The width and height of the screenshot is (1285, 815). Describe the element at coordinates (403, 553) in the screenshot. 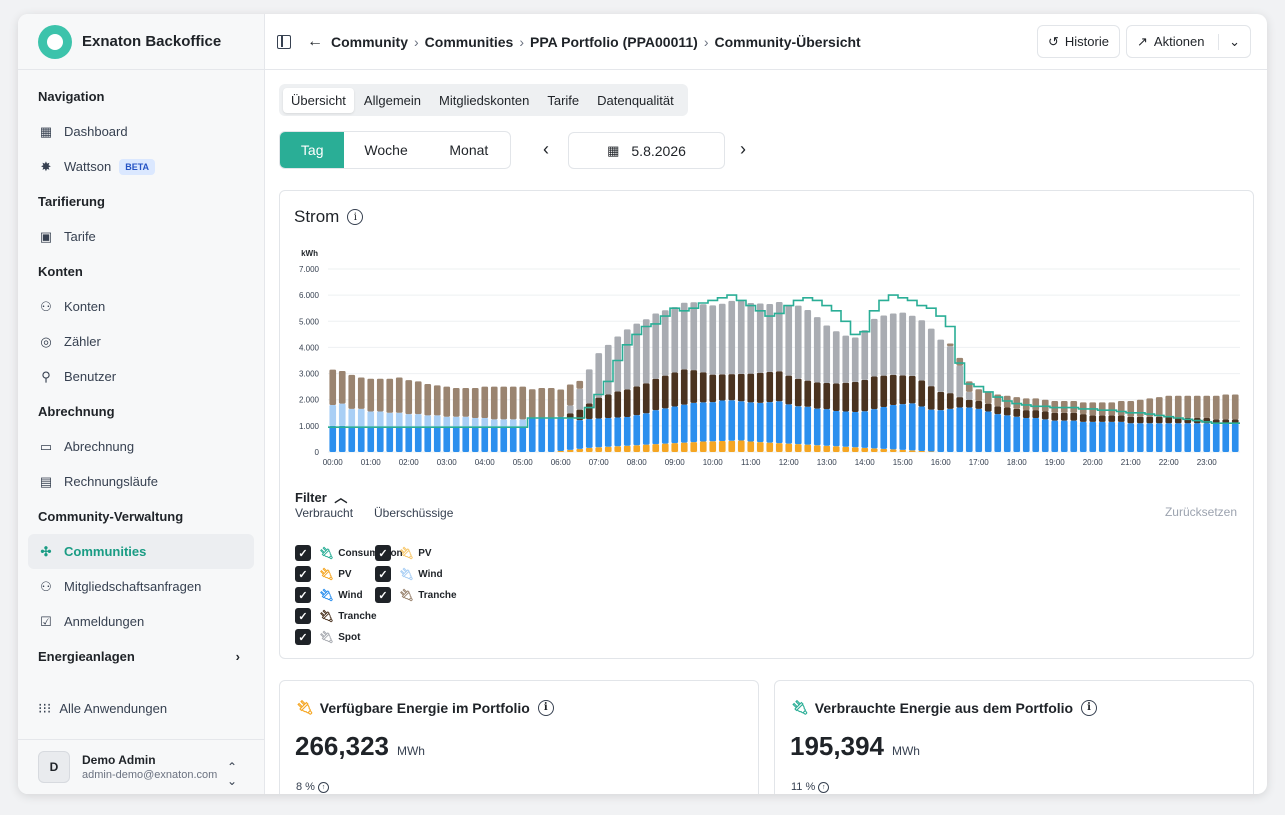

I see `filter-surplus-pv: ✓ 🔌︎ PV` at that location.